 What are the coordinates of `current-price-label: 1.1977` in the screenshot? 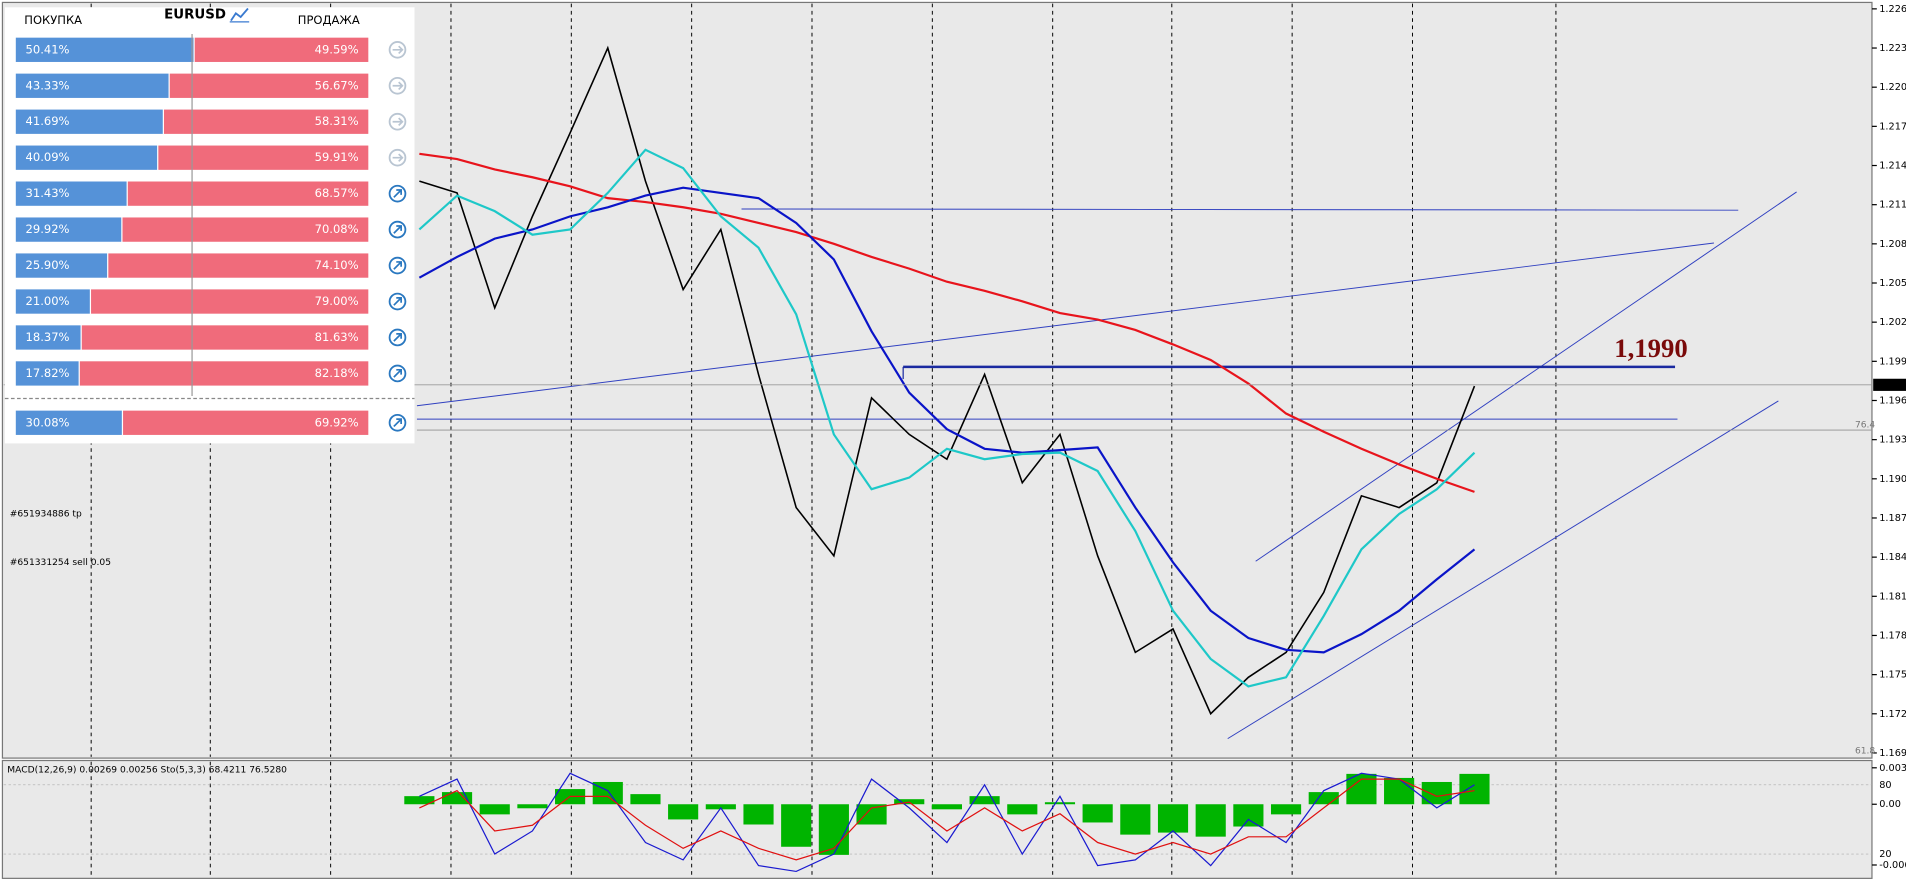 It's located at (1892, 385).